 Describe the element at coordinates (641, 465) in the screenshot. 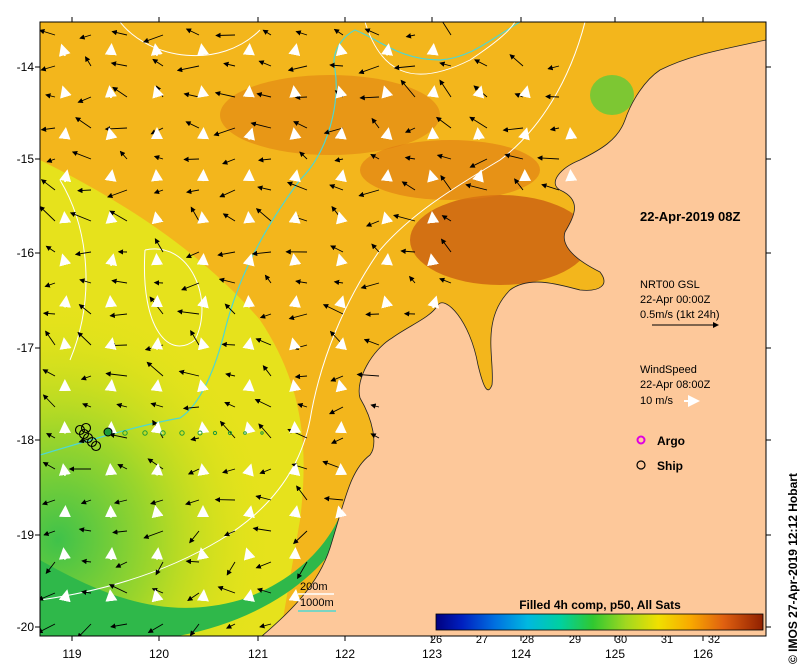

I see `ship-marker-icon` at that location.